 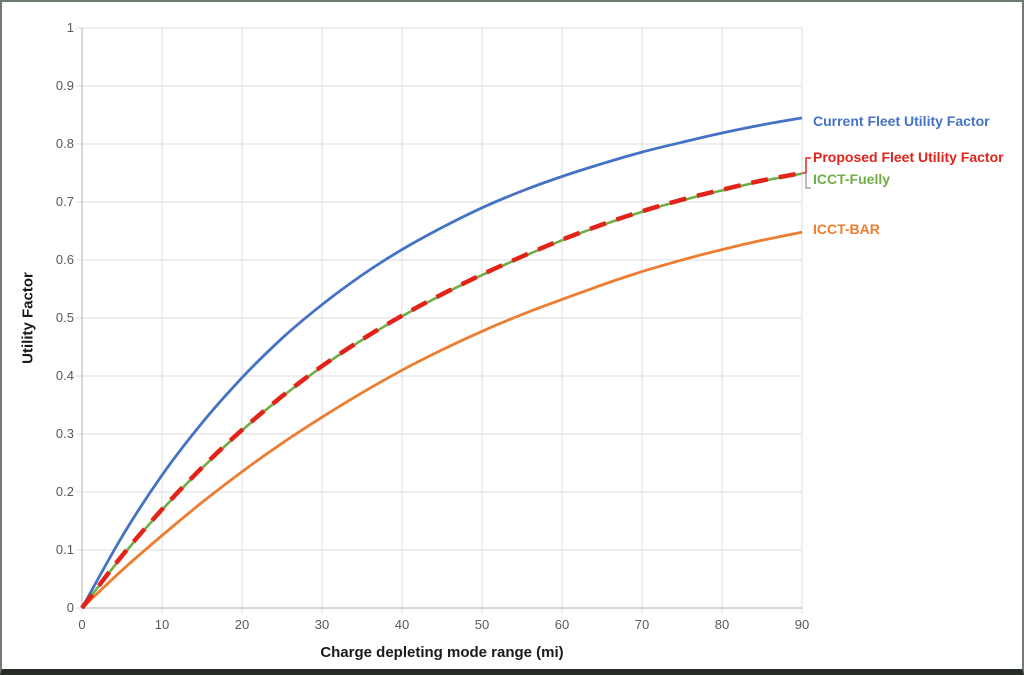 What do you see at coordinates (64, 491) in the screenshot?
I see `y-axis-tick-label: 0.2` at bounding box center [64, 491].